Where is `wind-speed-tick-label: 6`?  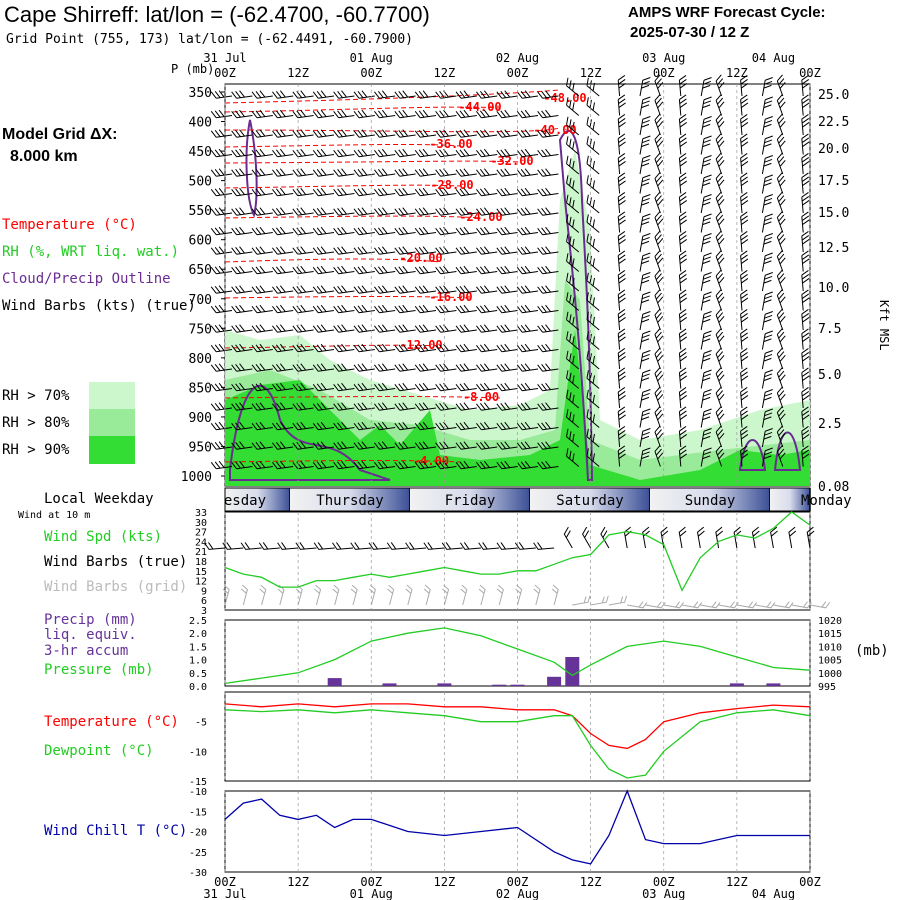 wind-speed-tick-label: 6 is located at coordinates (204, 601).